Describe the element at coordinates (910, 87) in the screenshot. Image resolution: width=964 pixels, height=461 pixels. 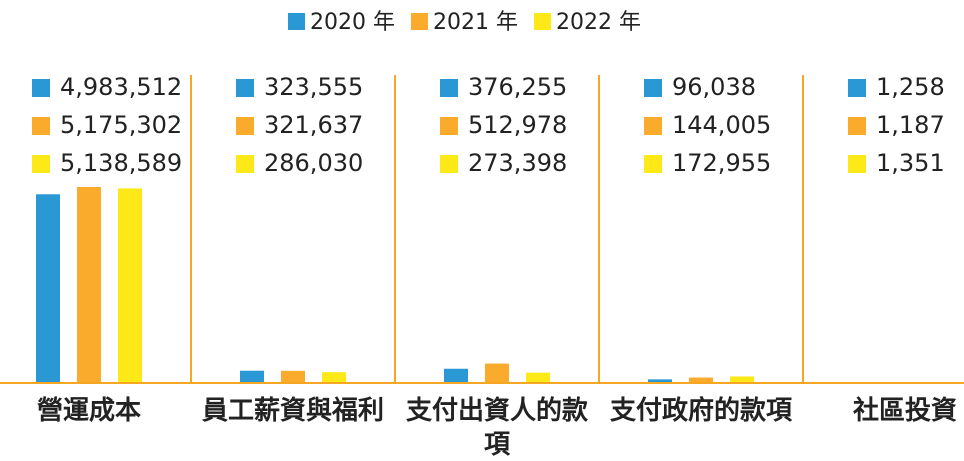
I see `value-label: 1,258` at that location.